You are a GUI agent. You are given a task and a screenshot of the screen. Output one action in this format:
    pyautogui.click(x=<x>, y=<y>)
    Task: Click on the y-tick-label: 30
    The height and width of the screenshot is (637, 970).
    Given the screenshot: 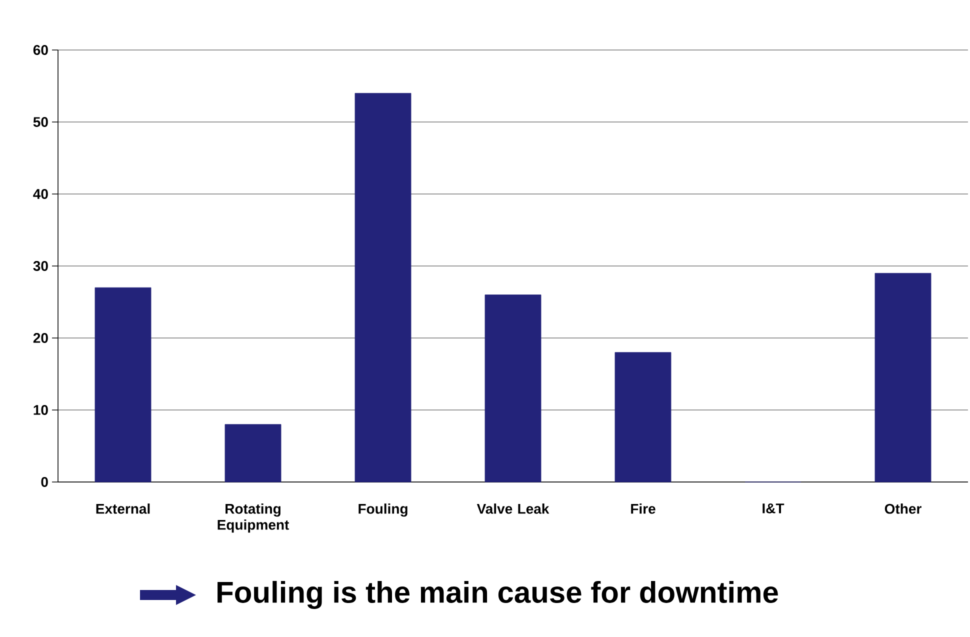 What is the action you would take?
    pyautogui.click(x=40, y=266)
    